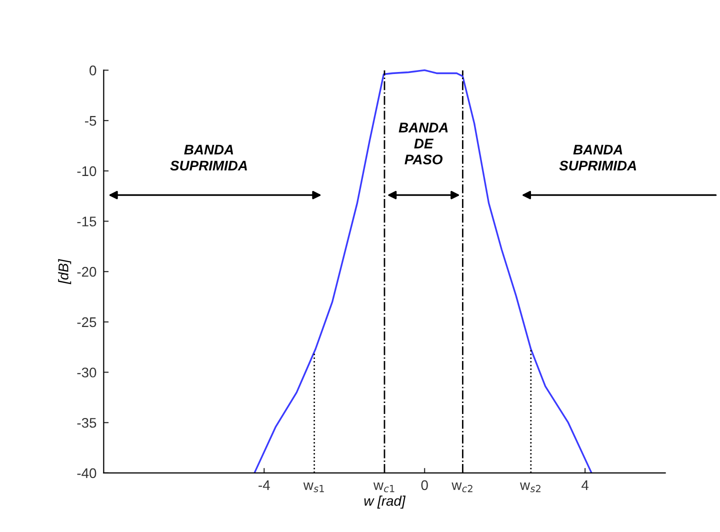  What do you see at coordinates (585, 485) in the screenshot?
I see `x-tick-label: 4` at bounding box center [585, 485].